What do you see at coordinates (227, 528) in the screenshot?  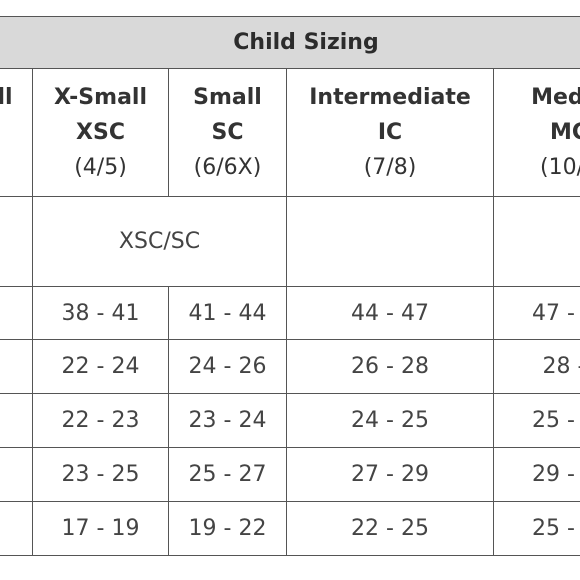 I see `table-cell: 19 - 22` at bounding box center [227, 528].